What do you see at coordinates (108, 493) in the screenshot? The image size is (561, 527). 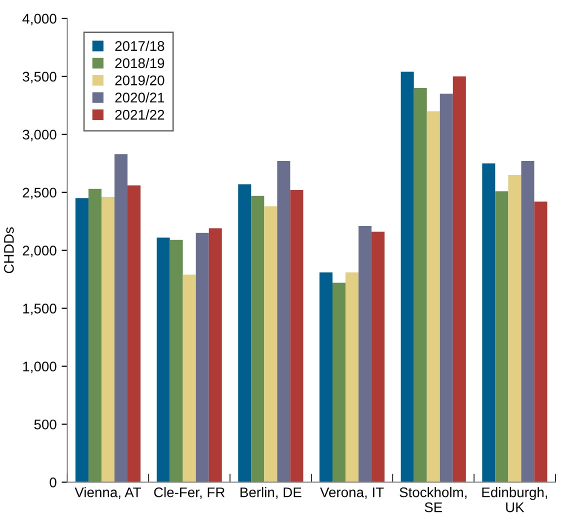 I see `x-tick-label: Vienna, AT` at bounding box center [108, 493].